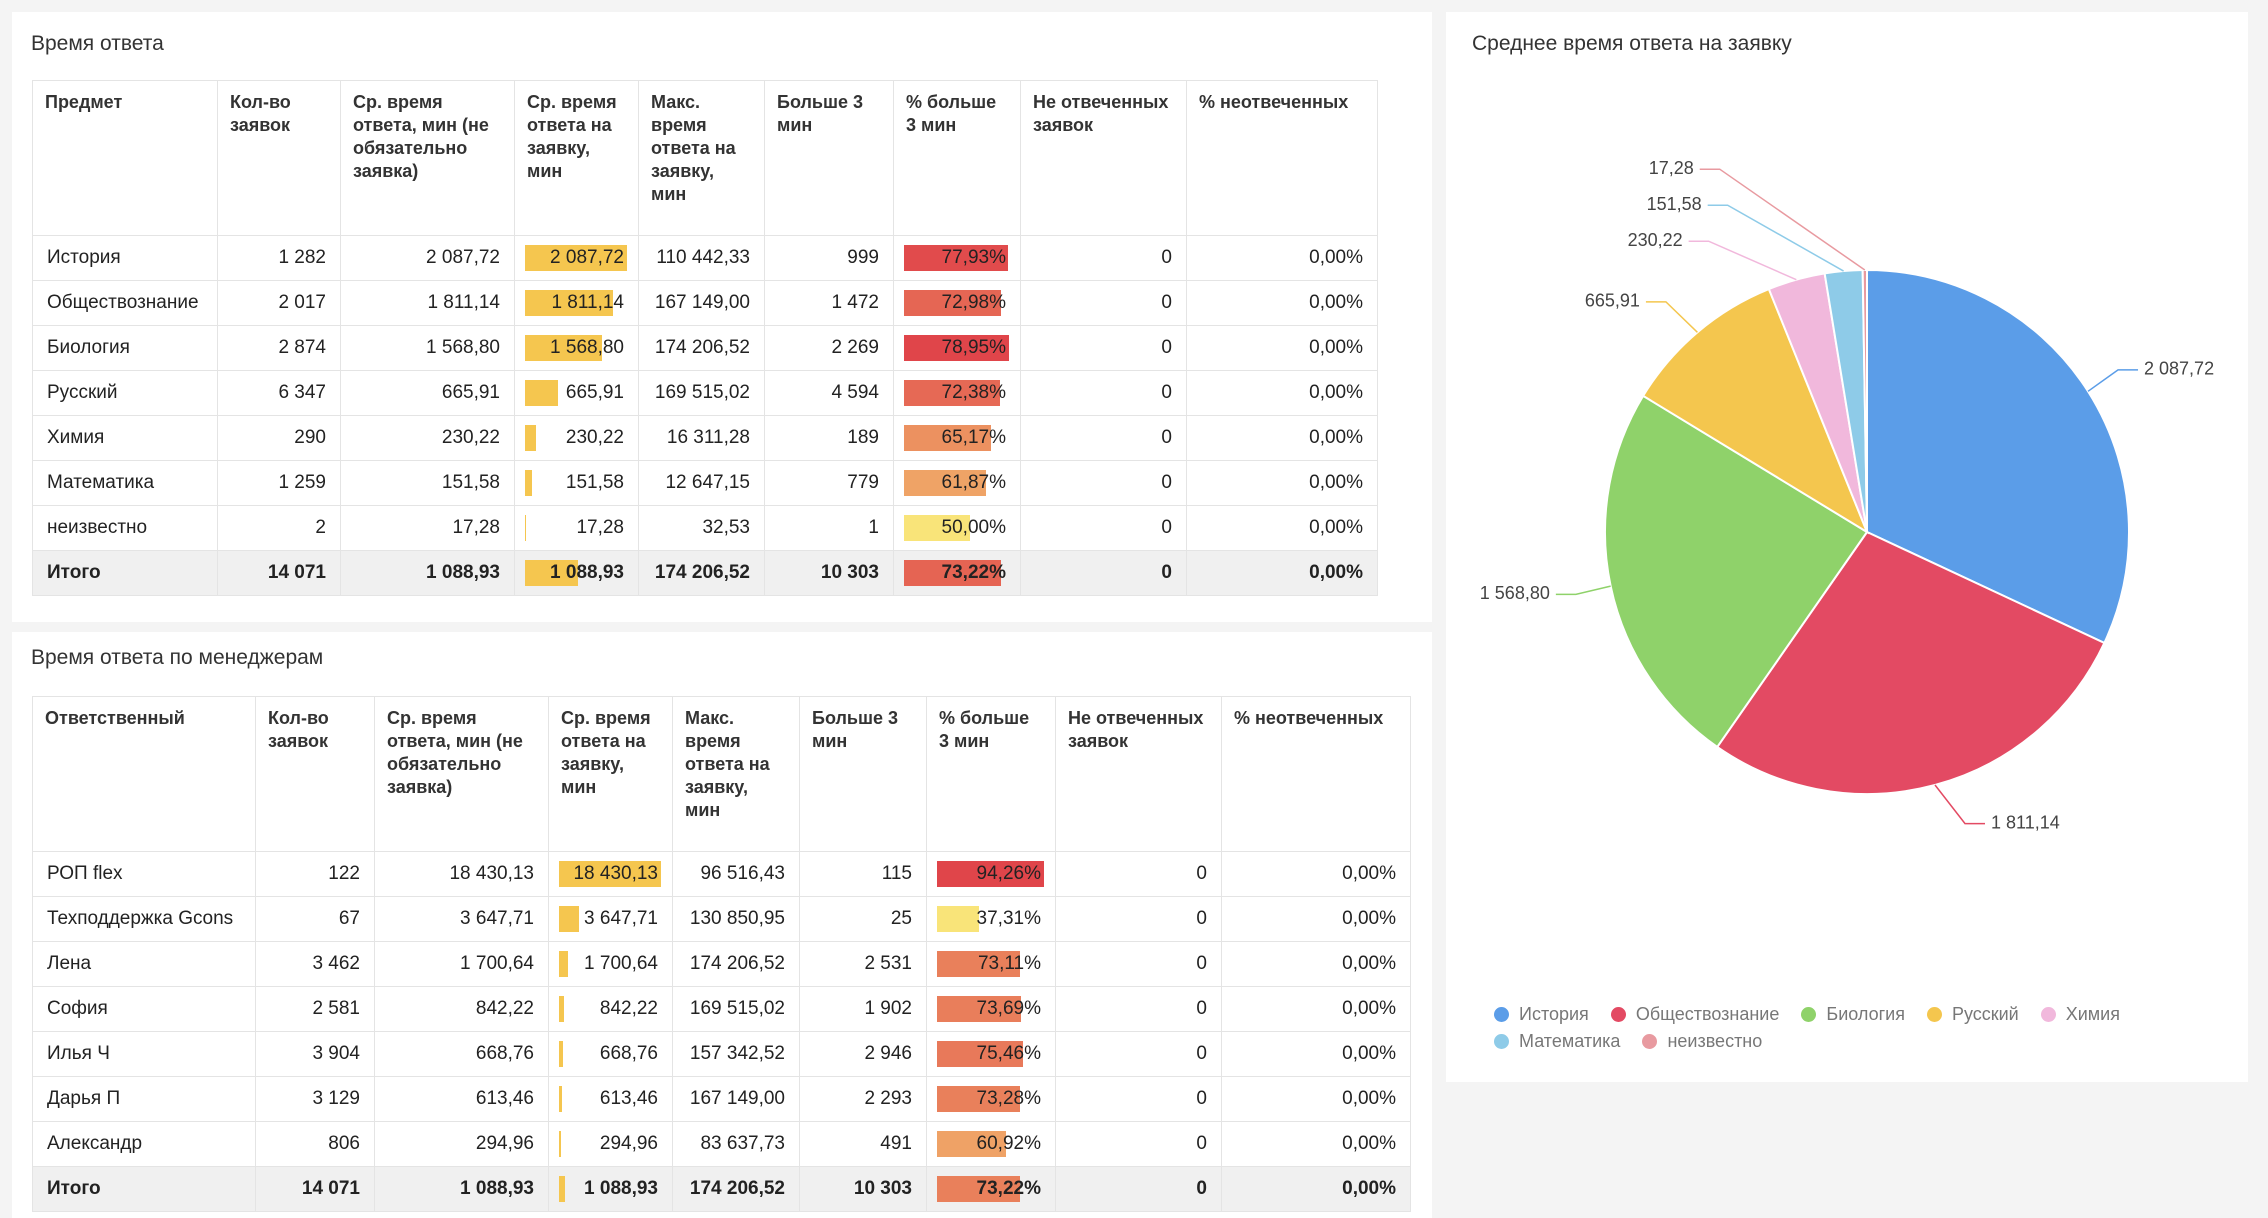  Describe the element at coordinates (1541, 1014) in the screenshot. I see `legend-item: История` at that location.